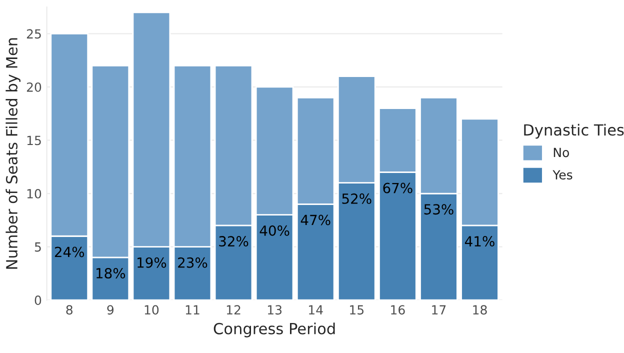 Image resolution: width=624 pixels, height=353 pixels. What do you see at coordinates (357, 310) in the screenshot?
I see `x-tick-label: 15` at bounding box center [357, 310].